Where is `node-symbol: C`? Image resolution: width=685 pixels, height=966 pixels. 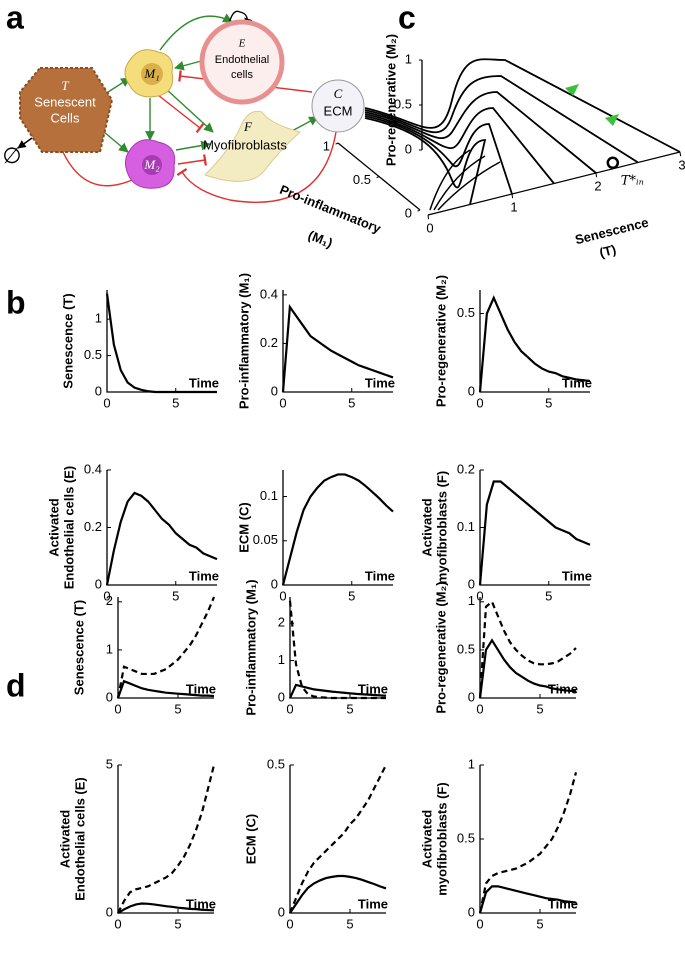
node-symbol: C is located at coordinates (338, 93).